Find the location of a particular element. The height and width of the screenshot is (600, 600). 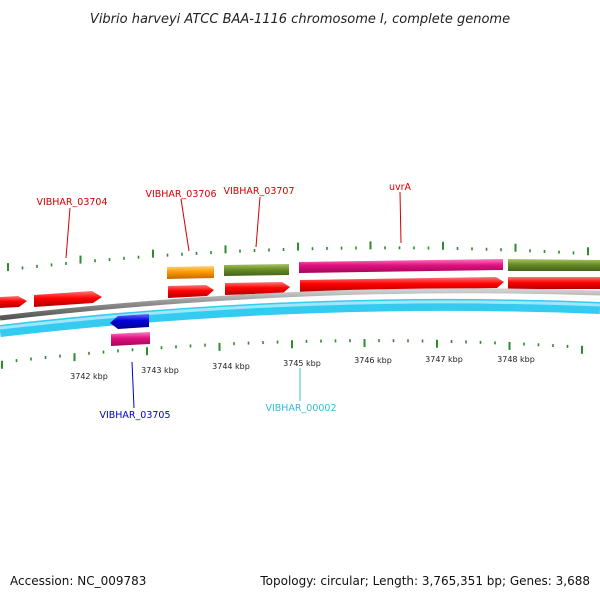

tick-label: 3742 kbp is located at coordinates (89, 376).